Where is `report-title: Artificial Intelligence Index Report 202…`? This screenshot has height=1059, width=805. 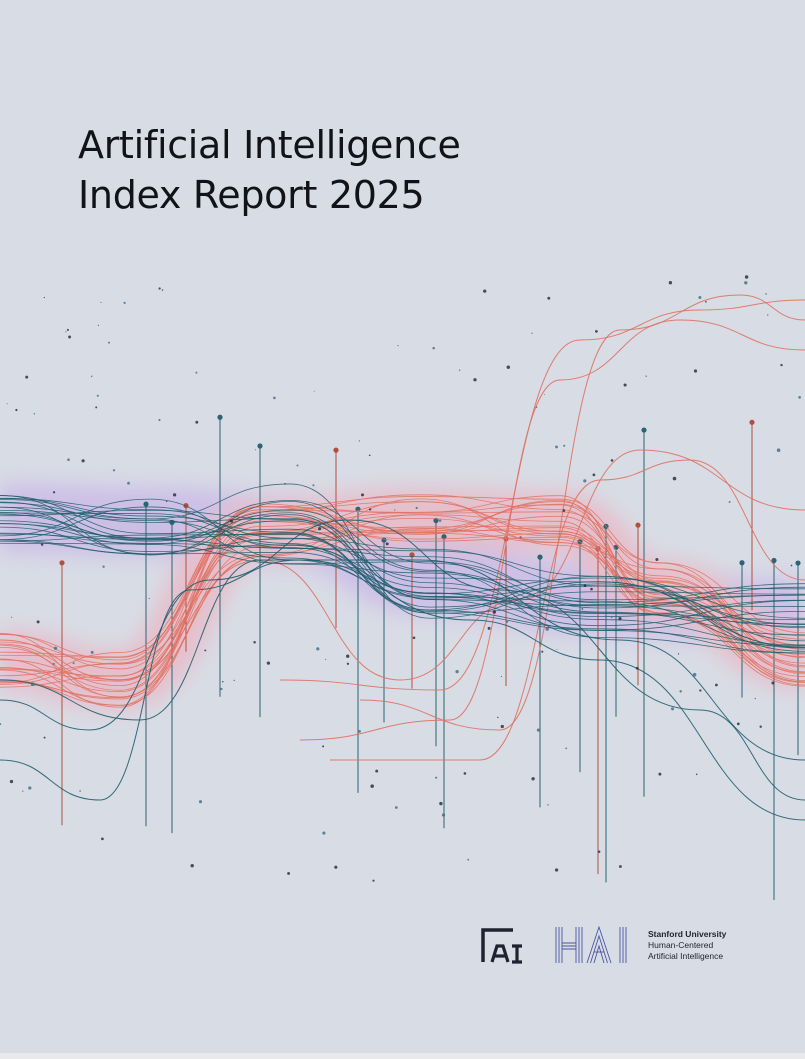
report-title: Artificial Intelligence Index Report 202… is located at coordinates (269, 170).